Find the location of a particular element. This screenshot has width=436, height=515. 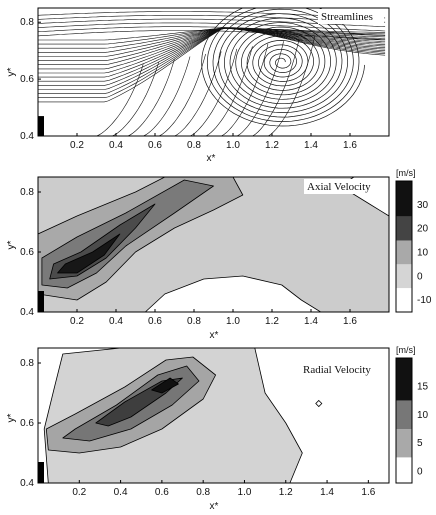

radial-jet-exit-bar is located at coordinates (41, 472).